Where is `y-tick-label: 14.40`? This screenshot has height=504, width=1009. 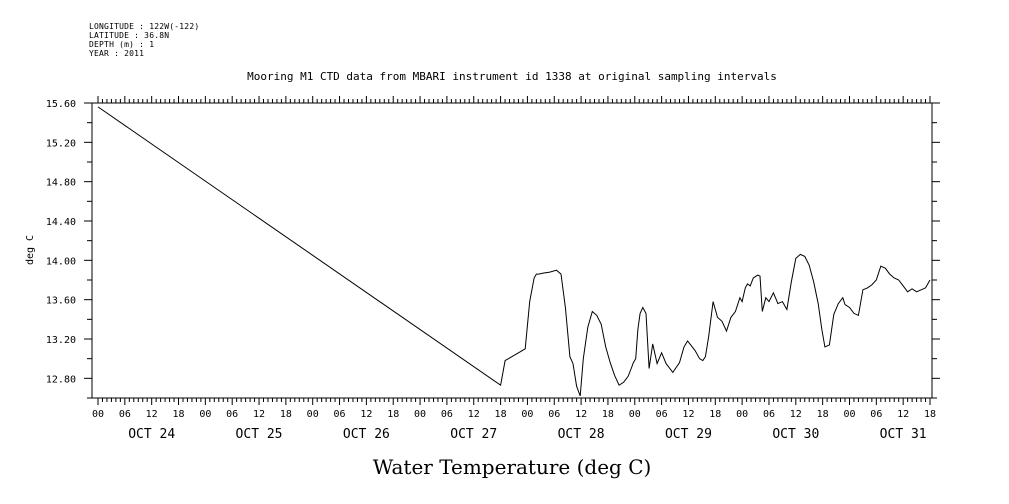 y-tick-label: 14.40 is located at coordinates (61, 222).